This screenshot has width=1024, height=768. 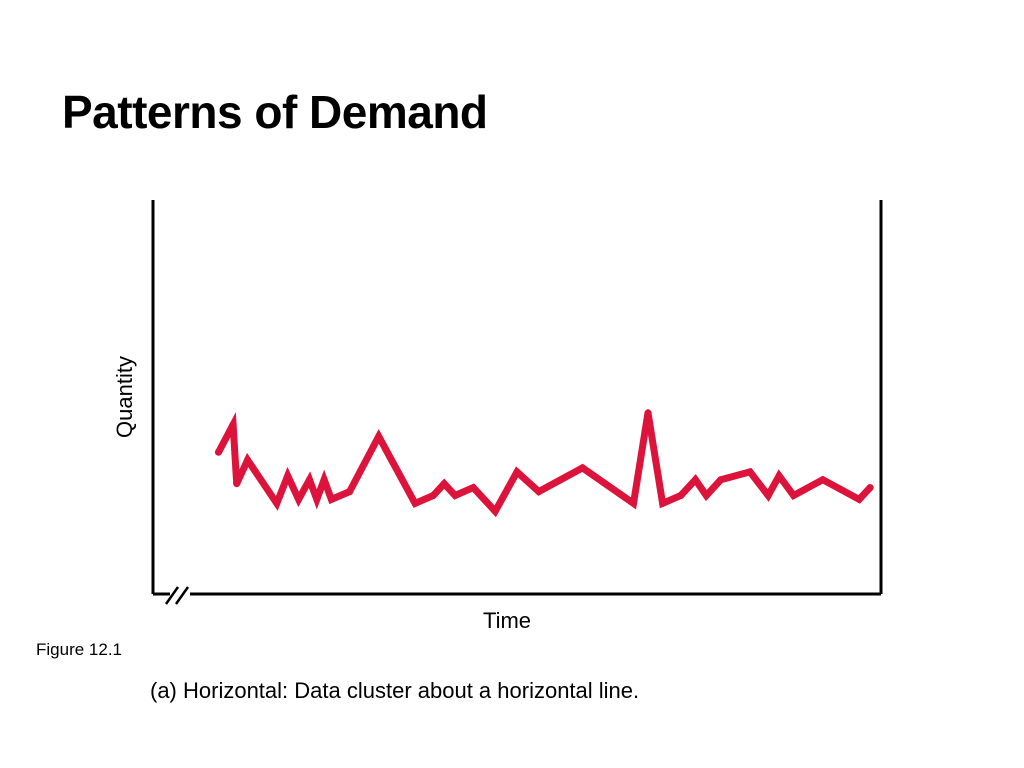 I want to click on axis-break-gap, so click(x=180, y=594).